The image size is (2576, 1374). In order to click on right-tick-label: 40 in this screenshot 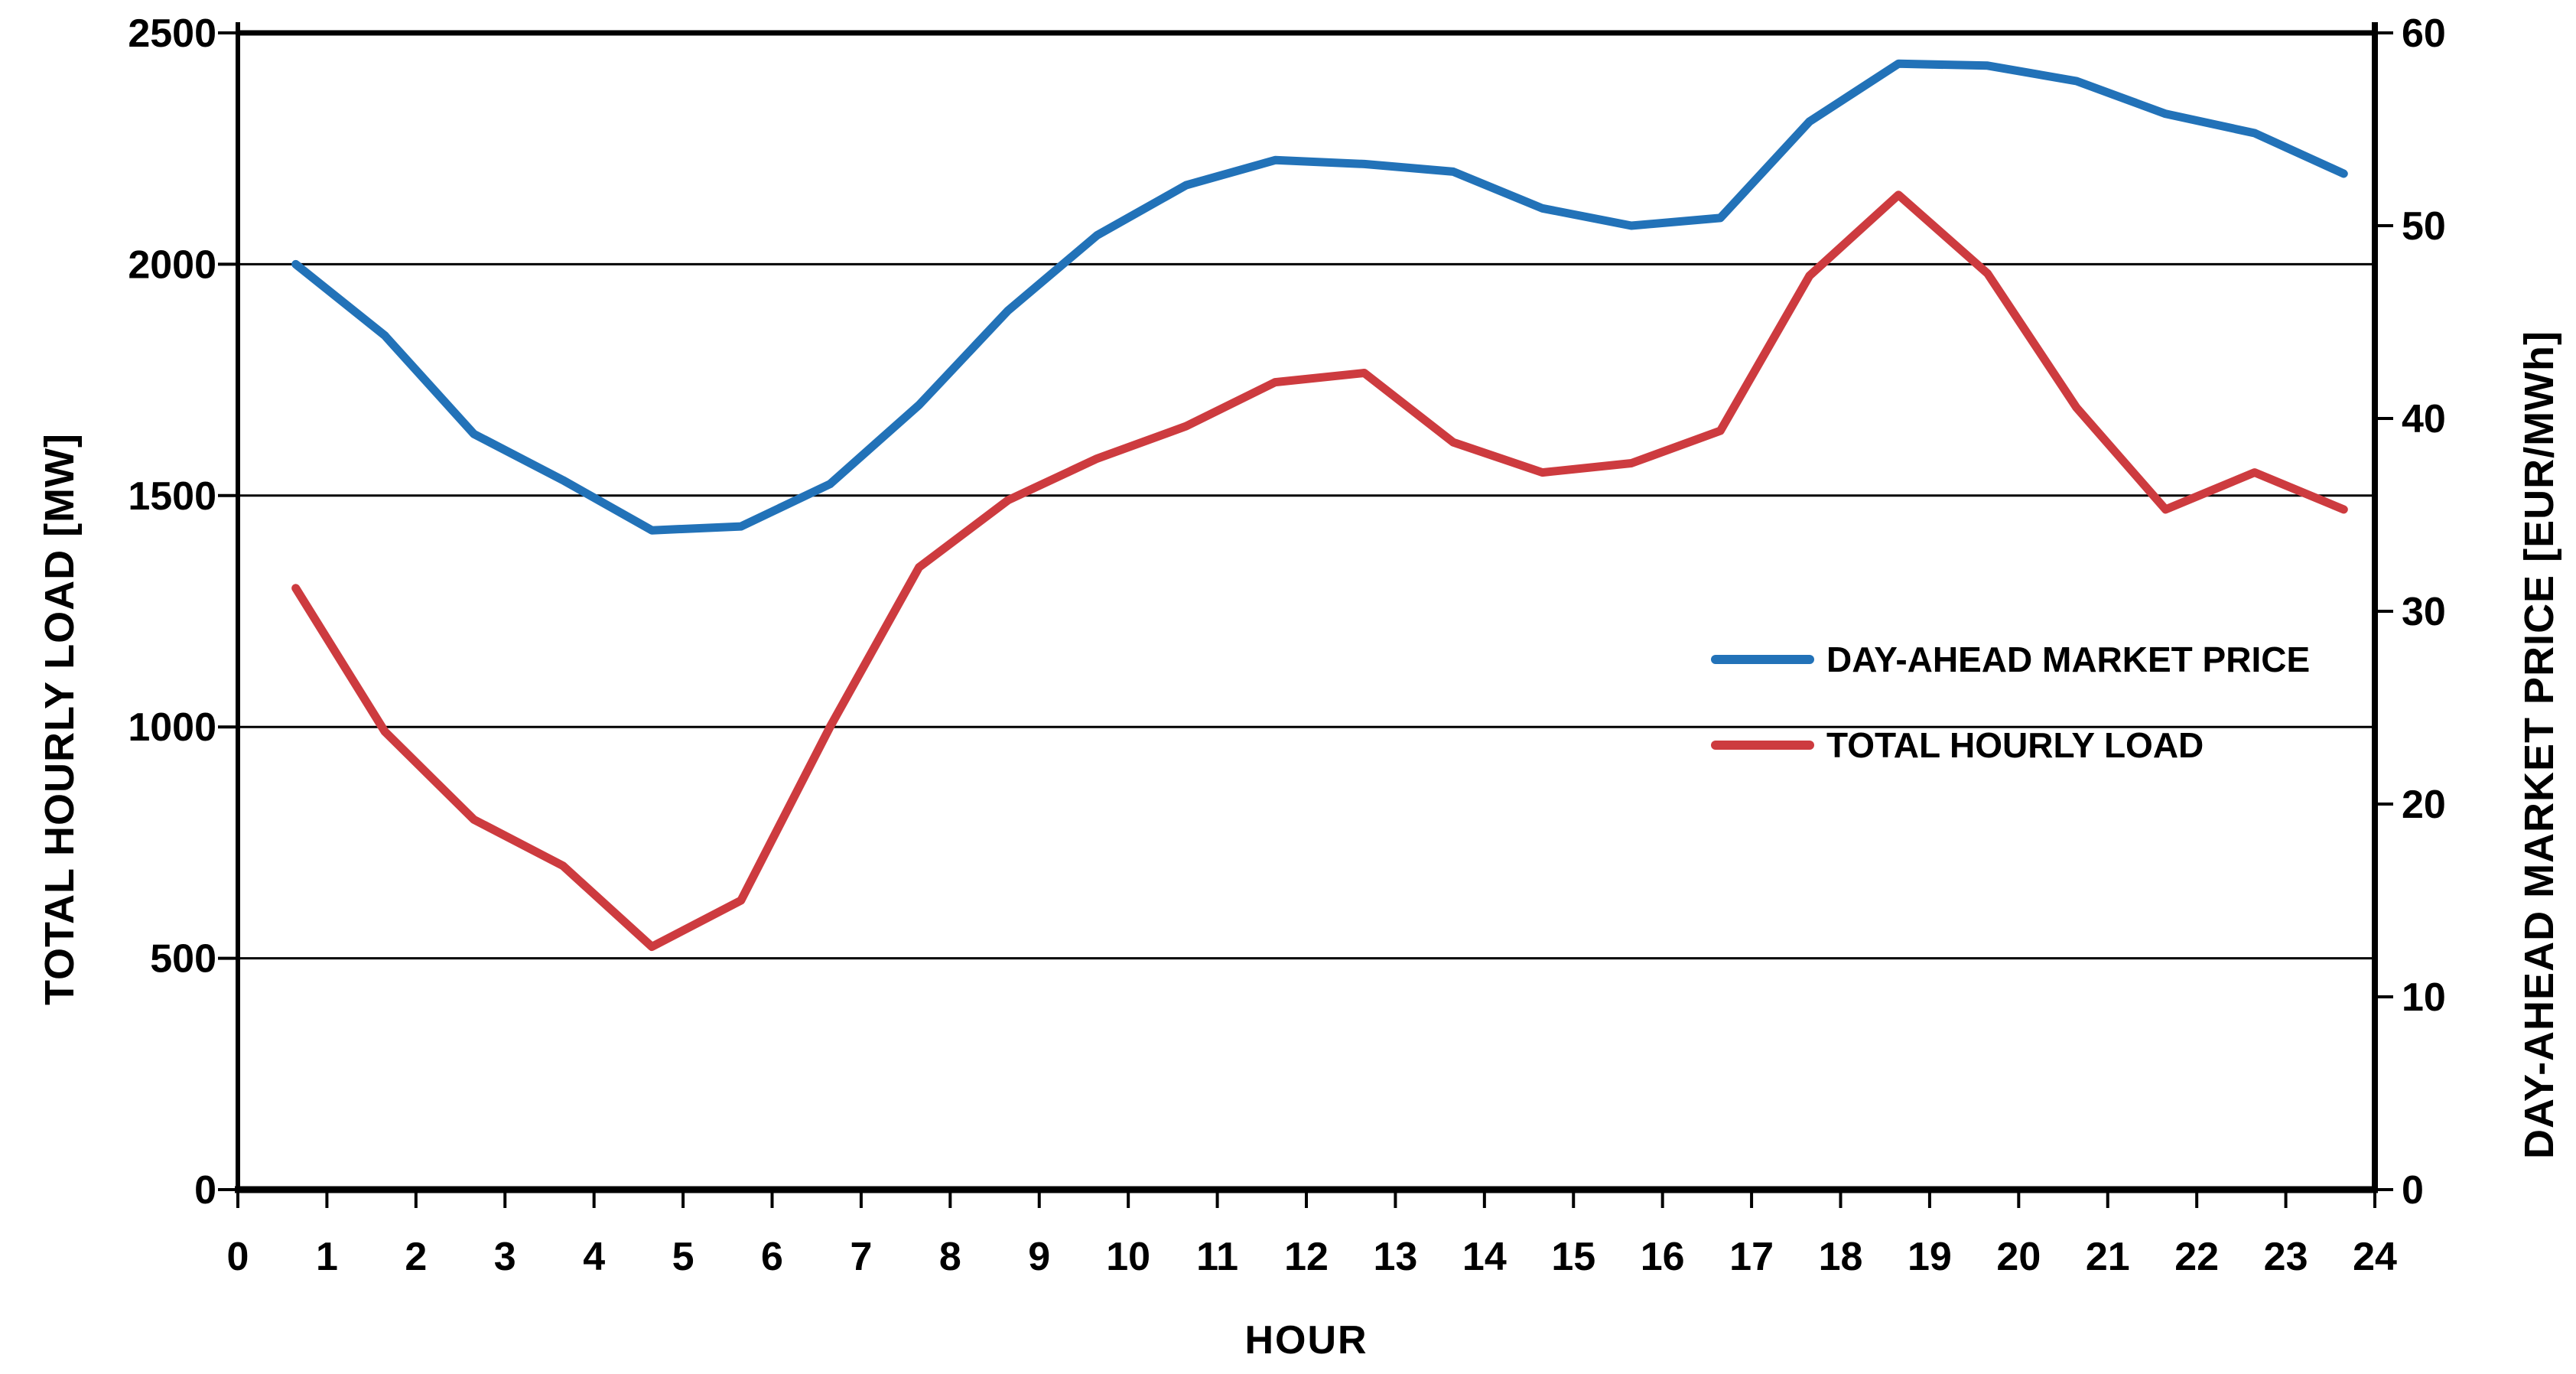, I will do `click(2424, 419)`.